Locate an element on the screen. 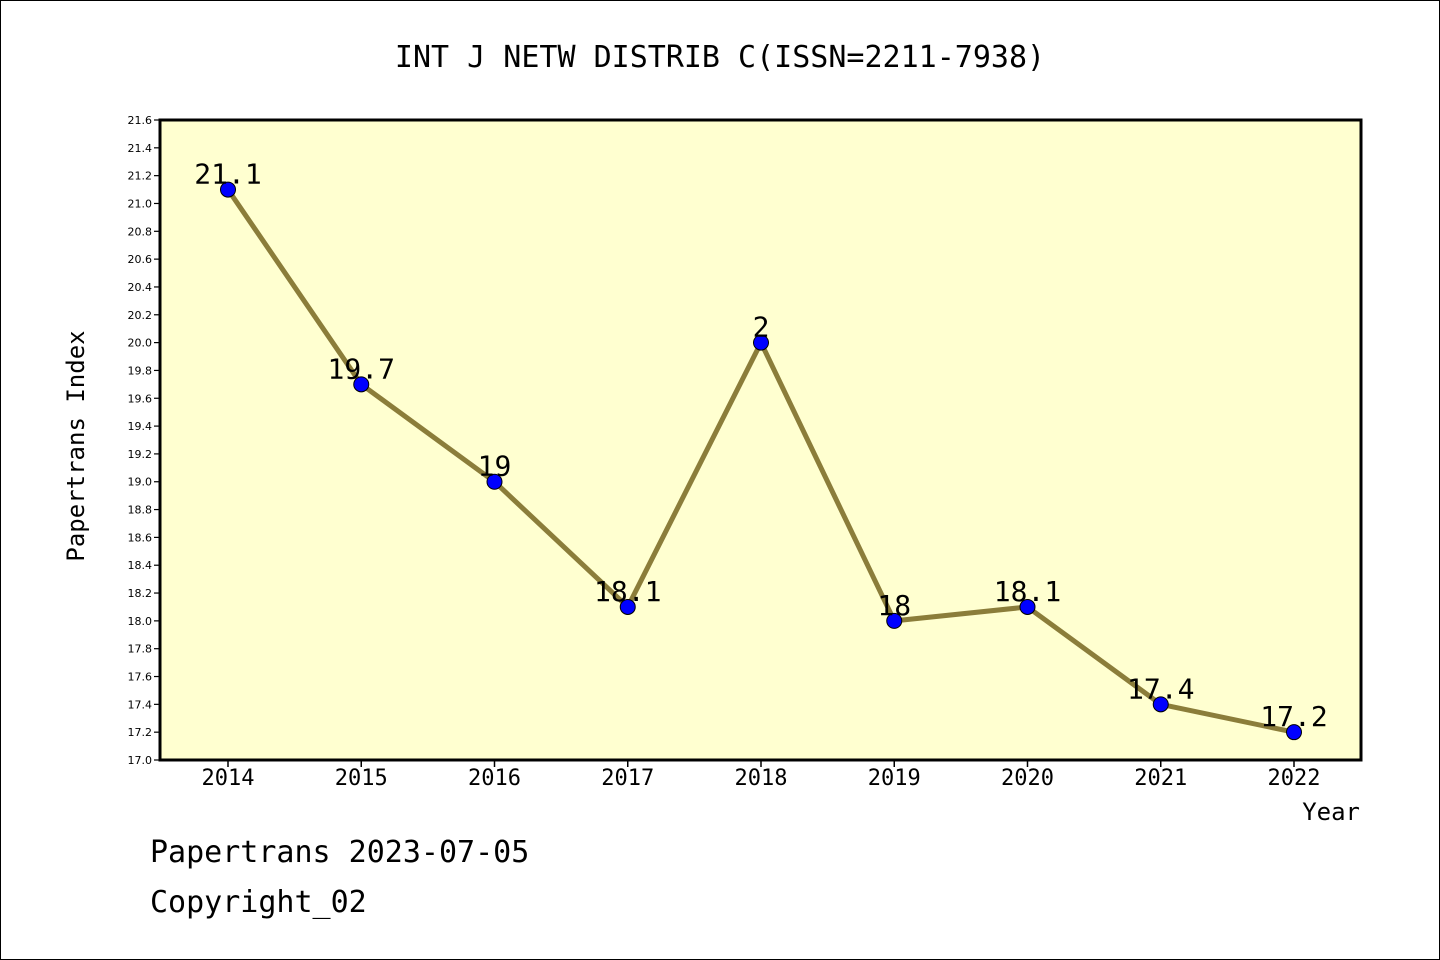 The width and height of the screenshot is (1440, 960). y-tick-label: 19.6 is located at coordinates (140, 398).